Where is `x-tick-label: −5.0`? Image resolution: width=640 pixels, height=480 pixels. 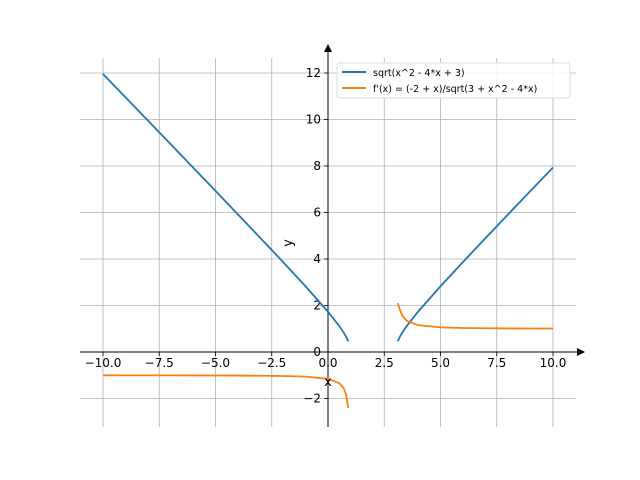 x-tick-label: −5.0 is located at coordinates (215, 363).